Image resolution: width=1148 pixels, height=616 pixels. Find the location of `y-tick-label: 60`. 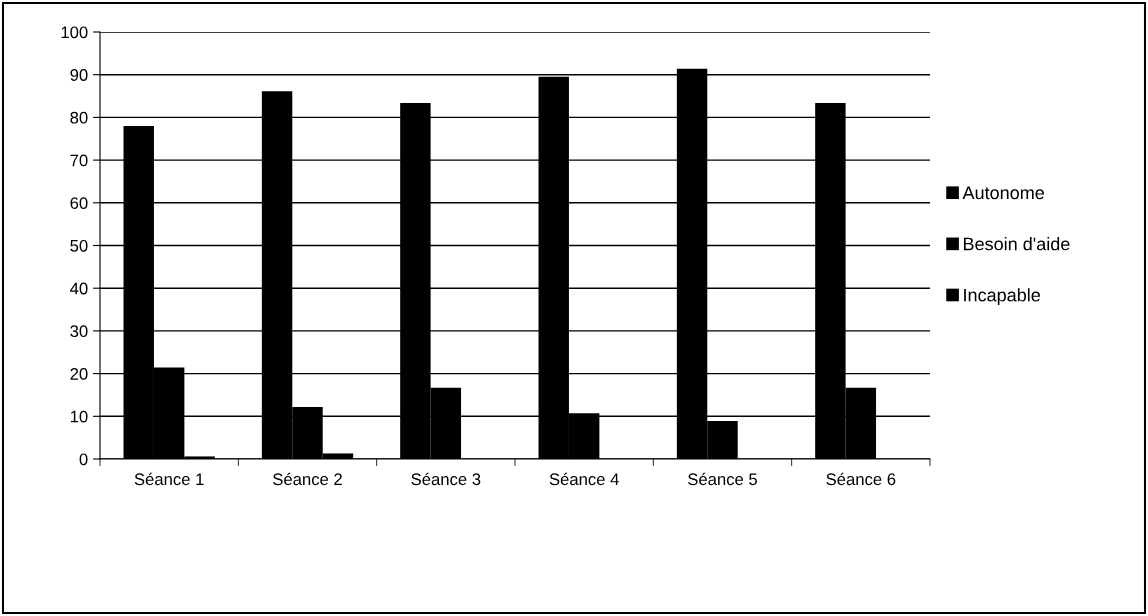

y-tick-label: 60 is located at coordinates (79, 203).